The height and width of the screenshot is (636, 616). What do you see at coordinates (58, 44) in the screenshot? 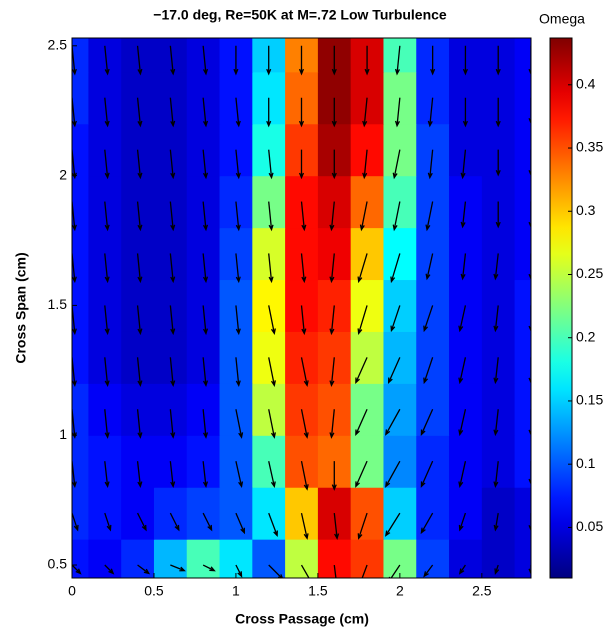
I see `y-tick-label: 2.5` at bounding box center [58, 44].